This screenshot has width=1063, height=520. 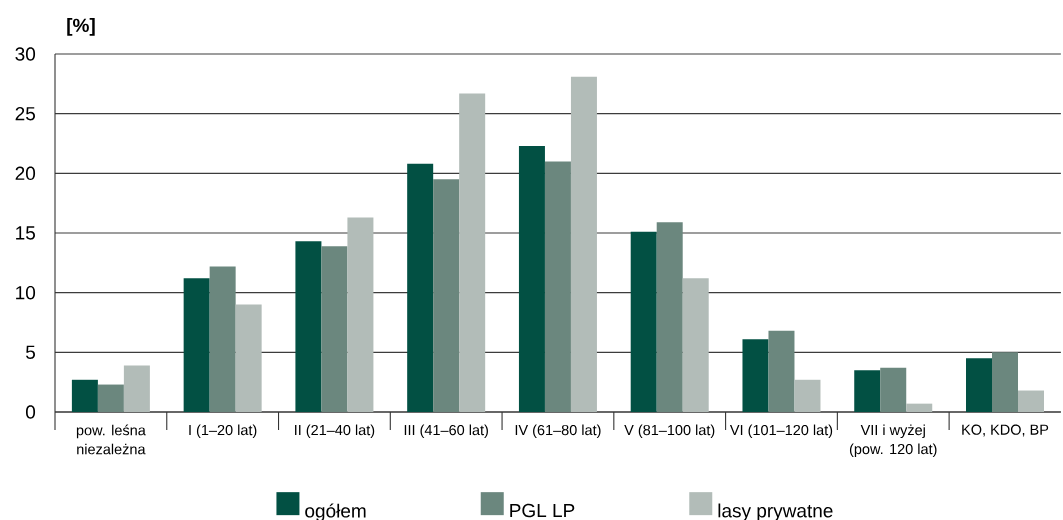 What do you see at coordinates (111, 439) in the screenshot?
I see `x-tick-label: pow. leśna niezależna` at bounding box center [111, 439].